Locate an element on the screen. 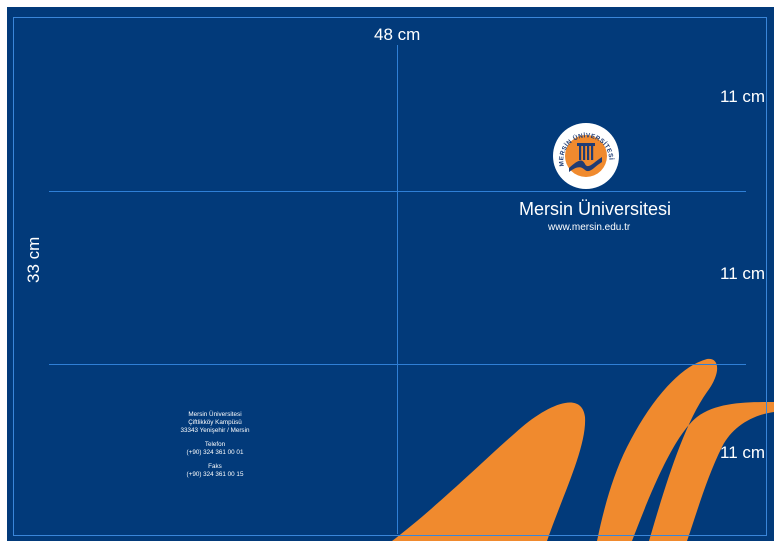  brand-name: Mersin Üniversitesi is located at coordinates (595, 209).